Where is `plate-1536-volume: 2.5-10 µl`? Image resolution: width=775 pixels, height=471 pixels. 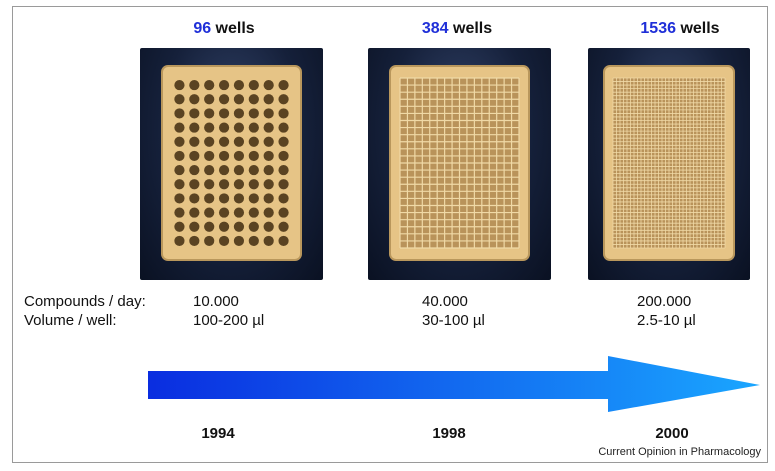 plate-1536-volume: 2.5-10 µl is located at coordinates (666, 320).